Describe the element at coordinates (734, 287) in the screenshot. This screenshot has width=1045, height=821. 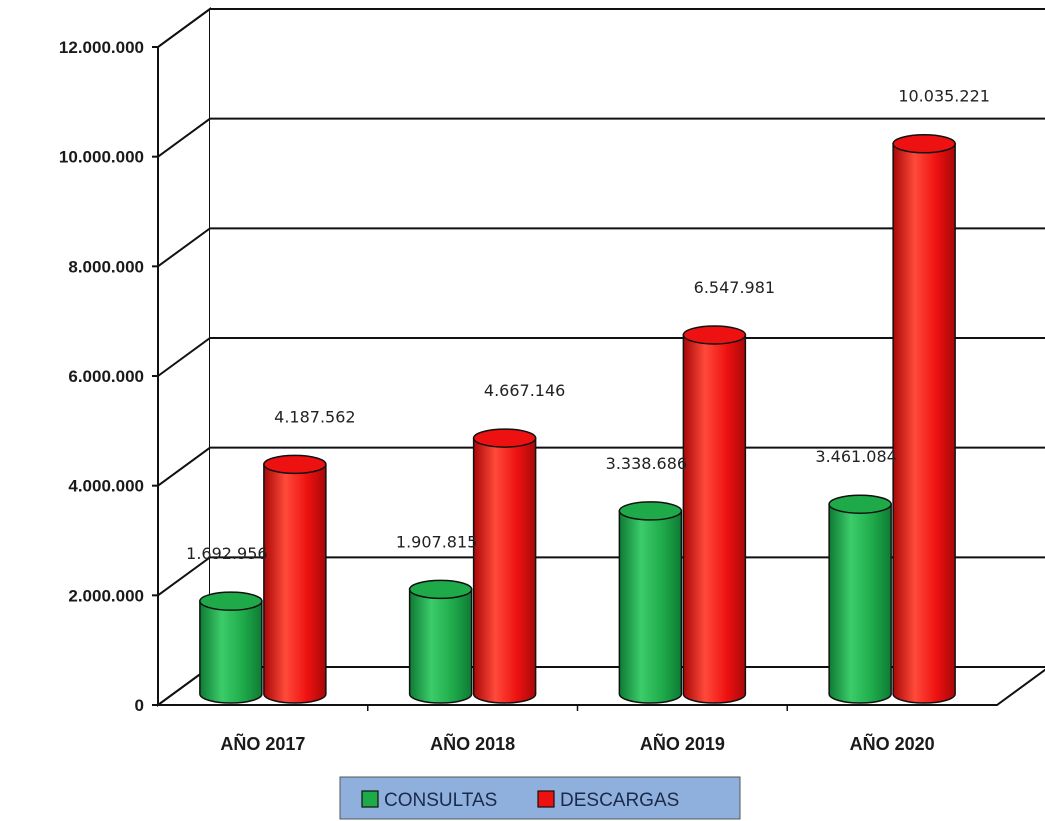
I see `data-label-descargas-2: 6.547.981` at that location.